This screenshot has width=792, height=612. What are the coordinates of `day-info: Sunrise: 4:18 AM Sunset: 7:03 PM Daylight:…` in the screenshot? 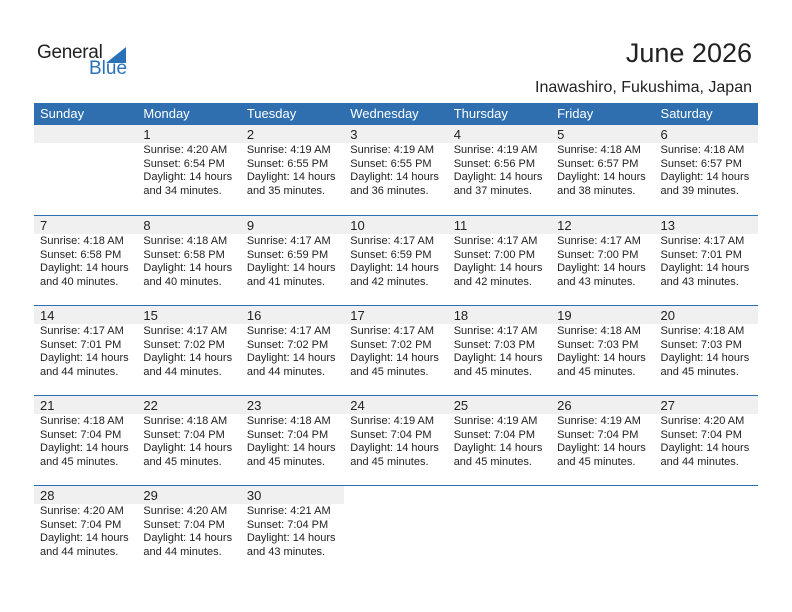 It's located at (602, 351).